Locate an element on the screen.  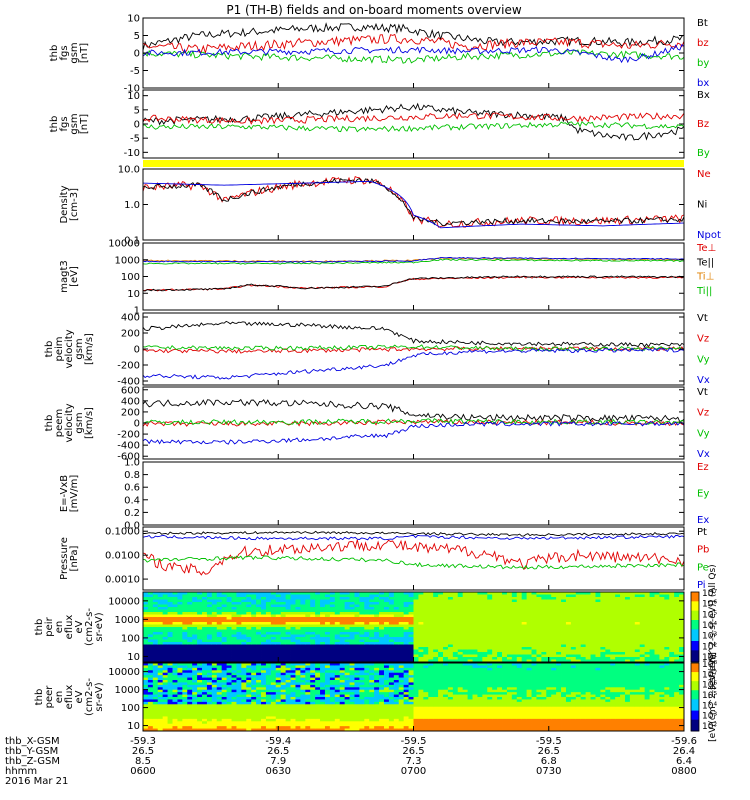
series-line is located at coordinates (414, 533).